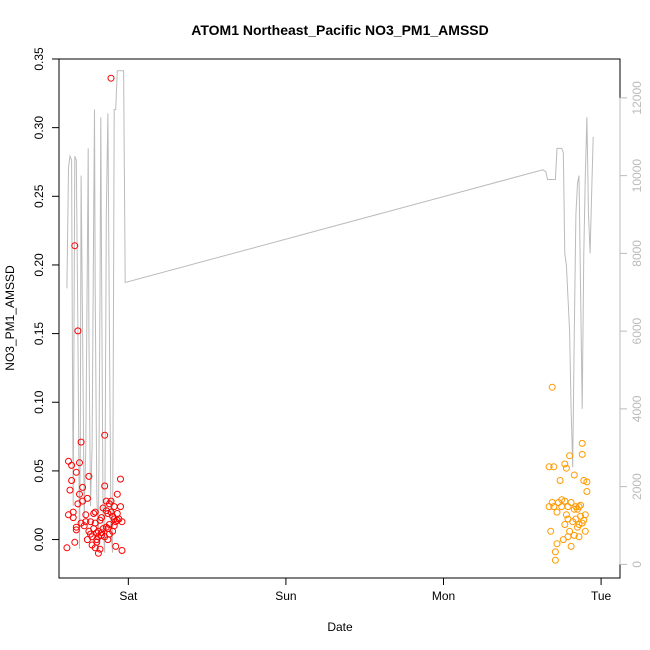 Image resolution: width=650 pixels, height=650 pixels. What do you see at coordinates (339, 30) in the screenshot?
I see `chart-title: ATOM1 Northeast_Pacific NO3_PM1_AMSSD` at bounding box center [339, 30].